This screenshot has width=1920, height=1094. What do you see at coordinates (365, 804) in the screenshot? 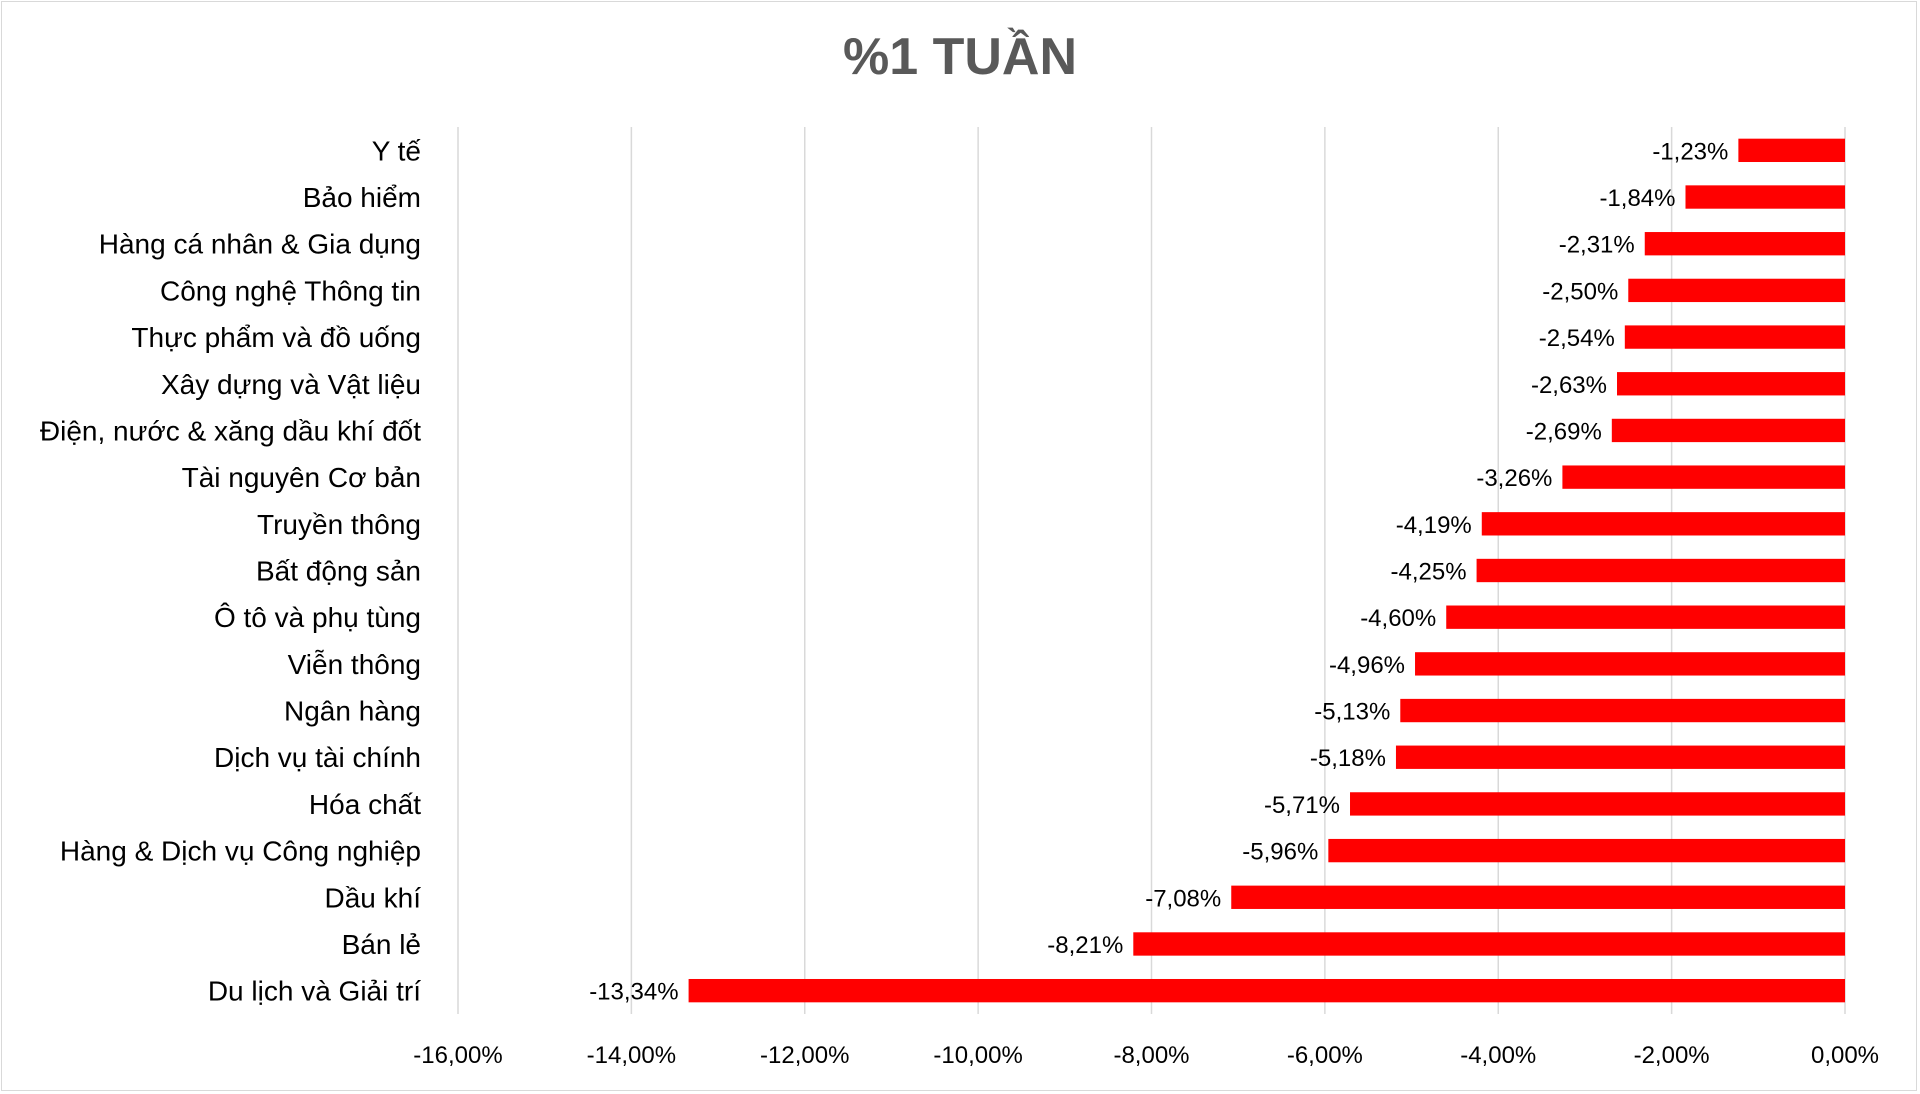
I see `category-label: Hóa chất` at bounding box center [365, 804].